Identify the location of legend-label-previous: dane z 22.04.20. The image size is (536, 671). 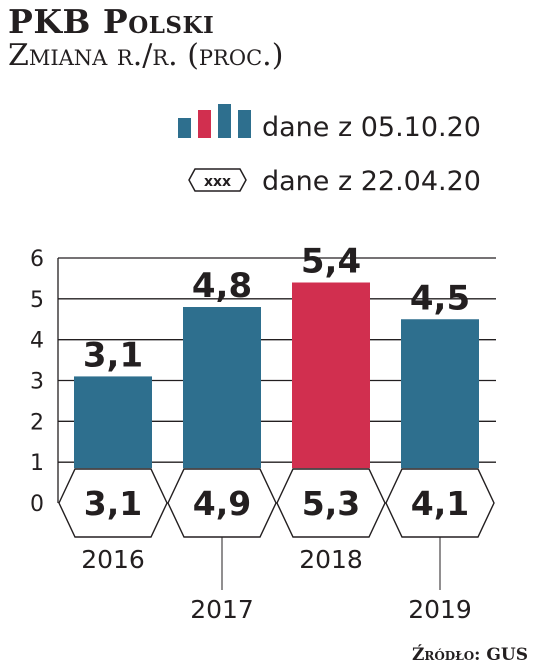
(371, 181).